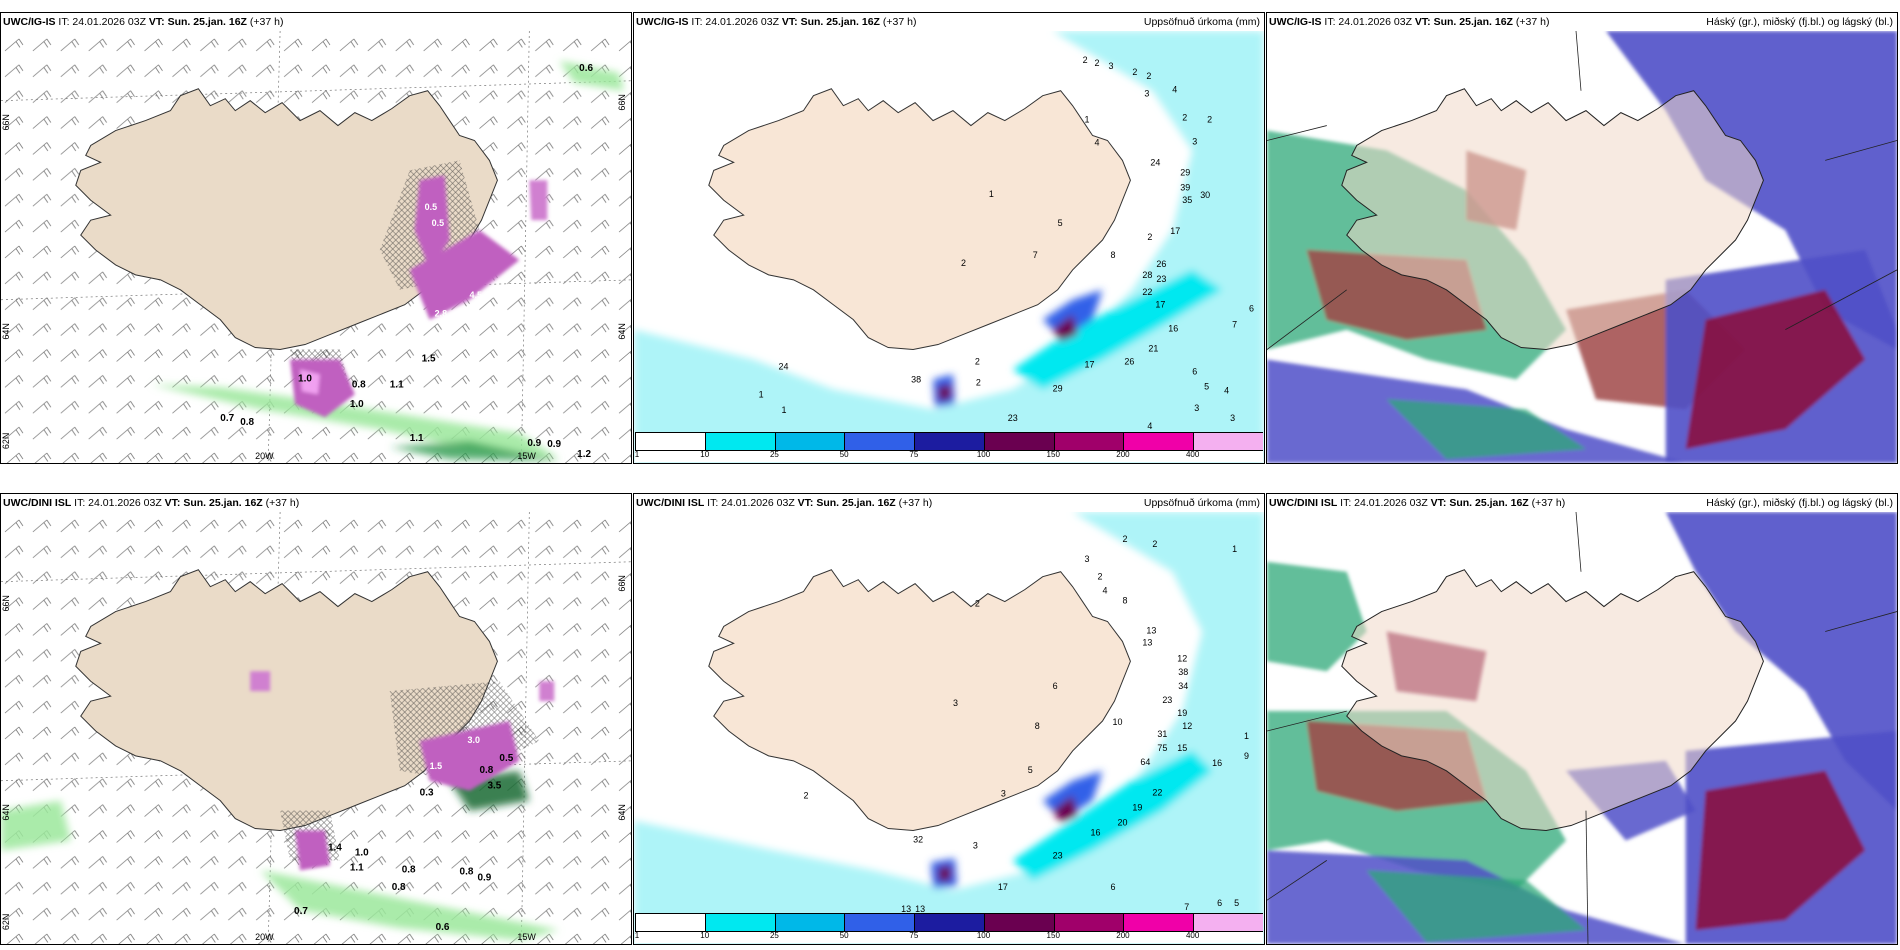 This screenshot has height=950, width=1900. I want to click on legend-tick: 200, so click(1123, 935).